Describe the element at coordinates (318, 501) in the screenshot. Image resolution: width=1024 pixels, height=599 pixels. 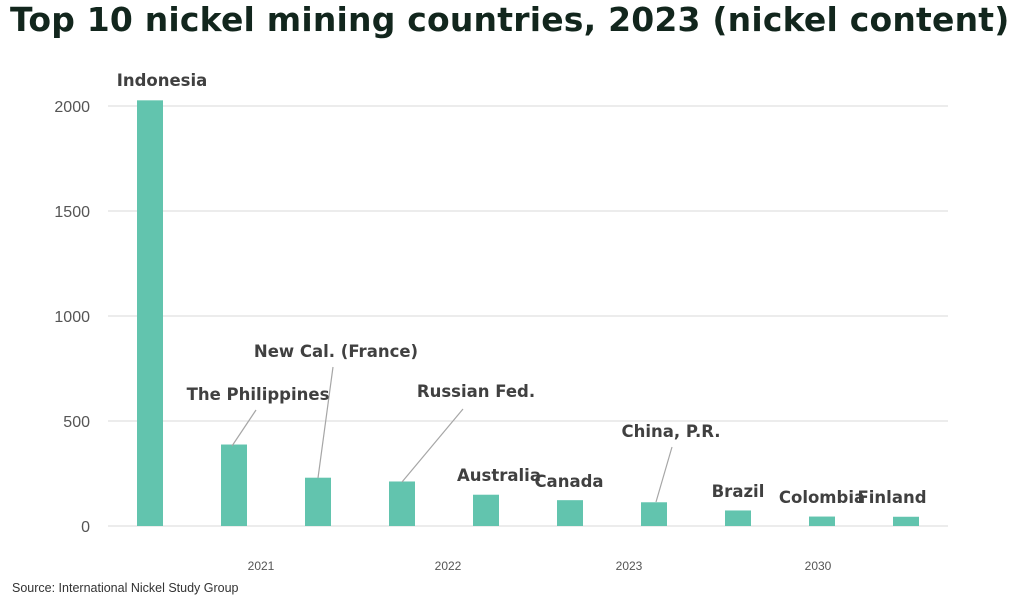
I see `bar-new-cal-france` at that location.